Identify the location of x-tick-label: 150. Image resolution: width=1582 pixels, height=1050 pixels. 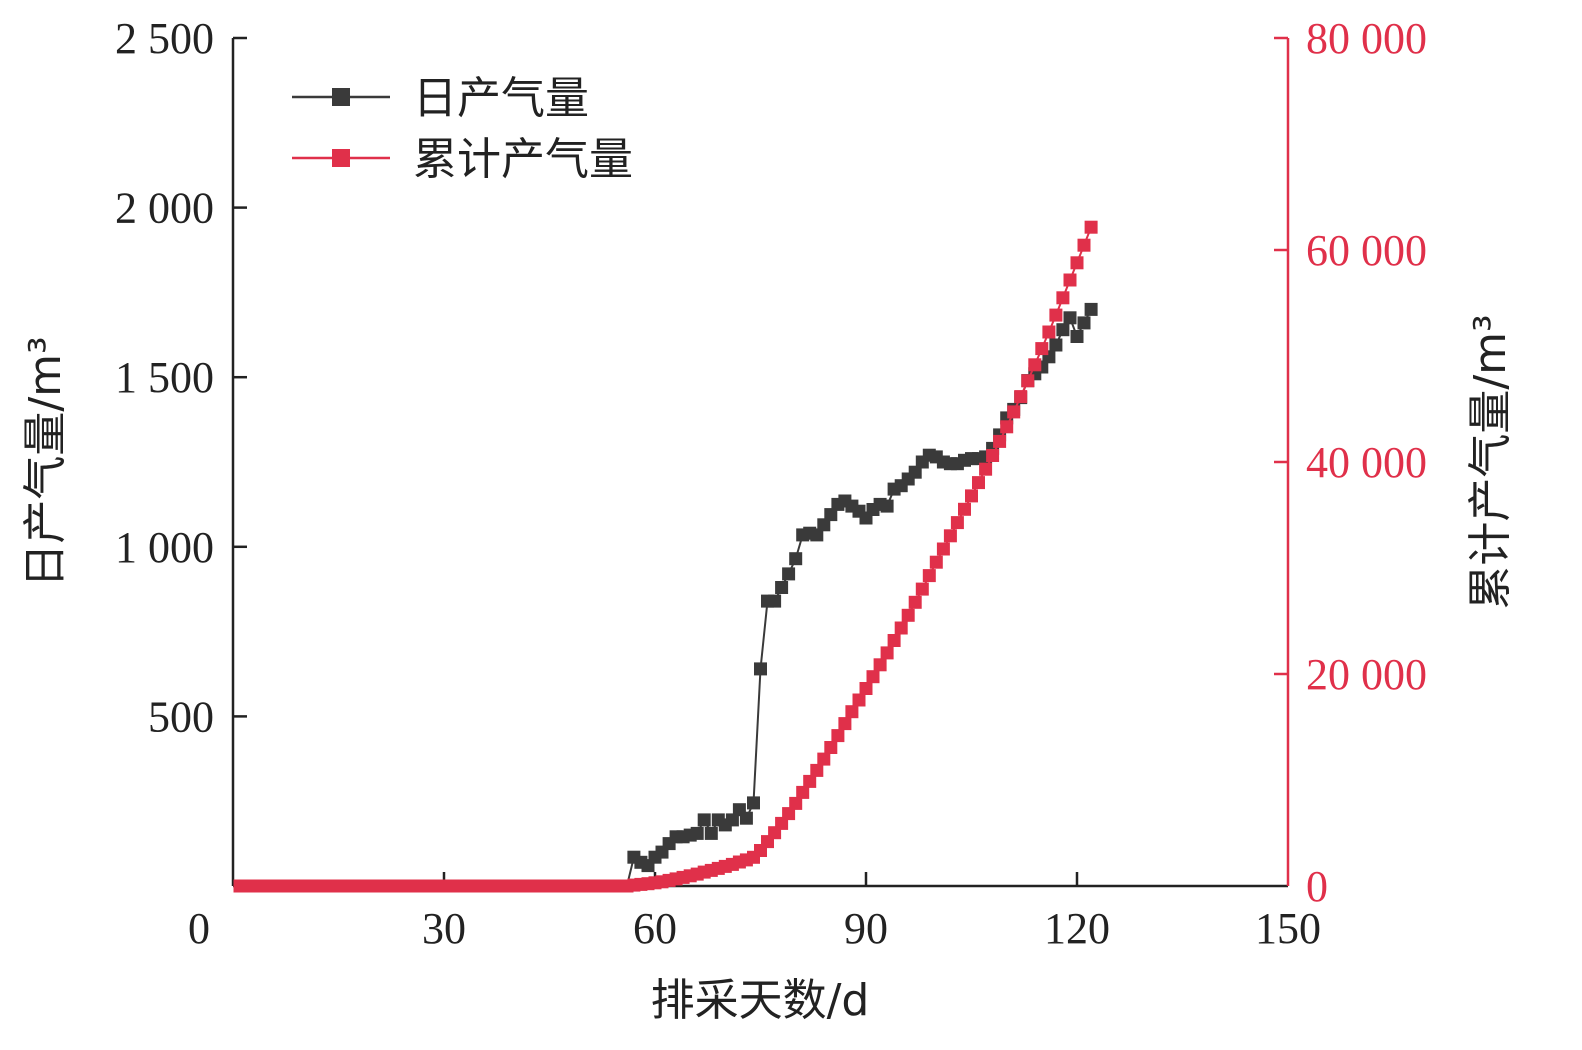
(1288, 928).